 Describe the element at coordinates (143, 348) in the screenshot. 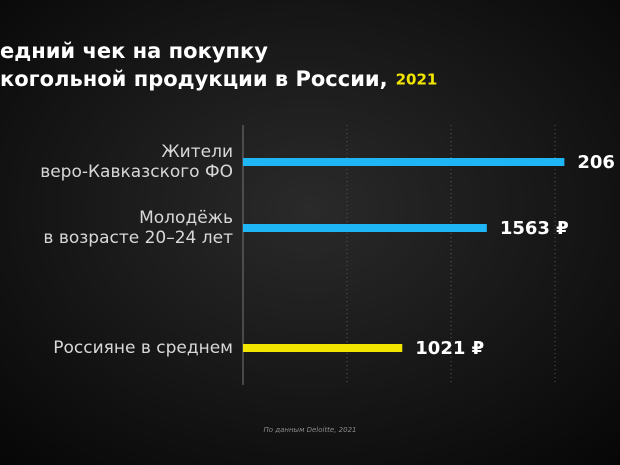

I see `category-label: Россияне в среднем` at that location.